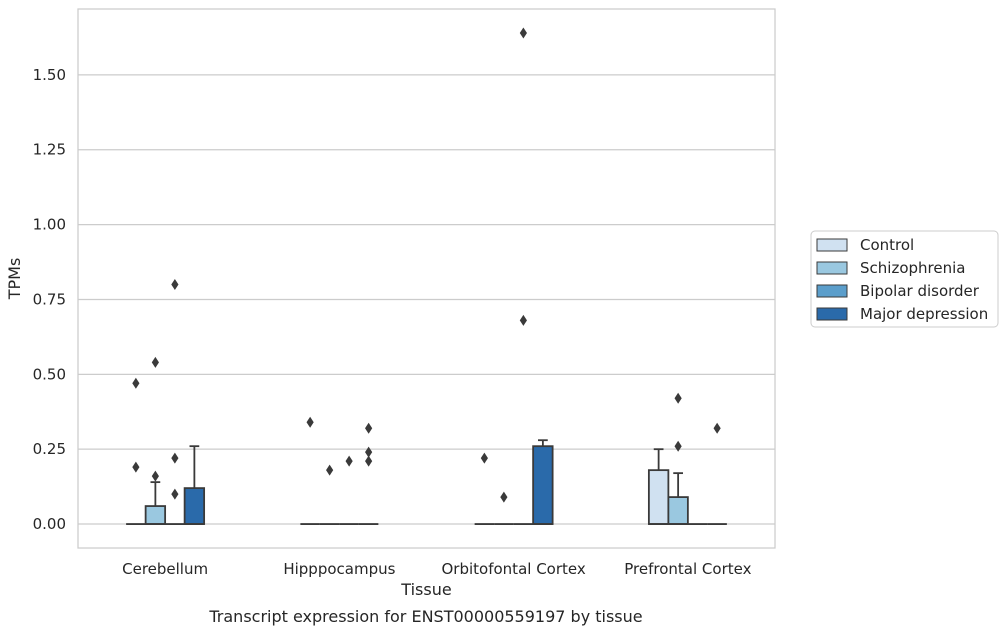 This screenshot has width=1007, height=634. Describe the element at coordinates (887, 245) in the screenshot. I see `legend-label: Control` at that location.